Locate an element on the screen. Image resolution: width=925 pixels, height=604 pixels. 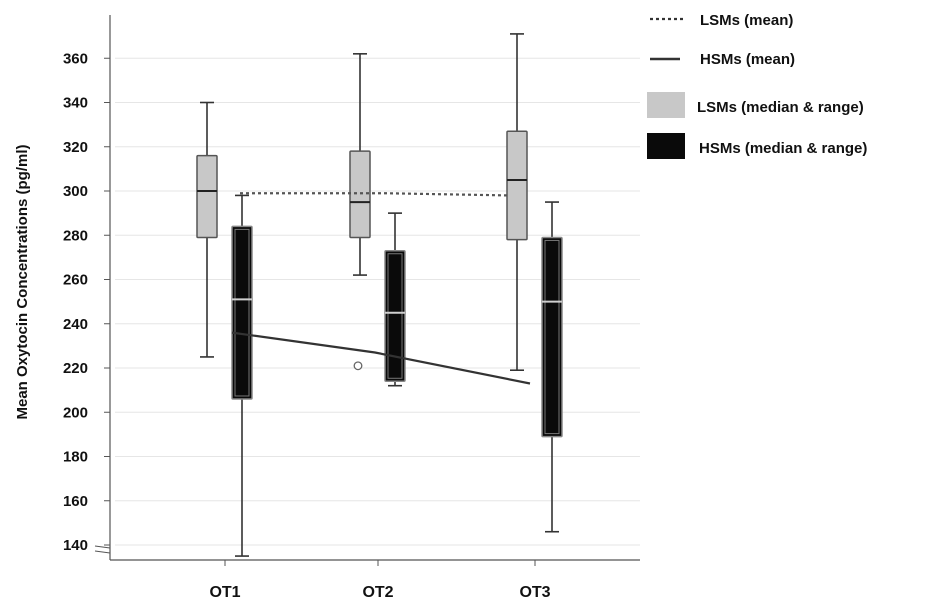
y-tick-label: 220 is located at coordinates (75, 368).